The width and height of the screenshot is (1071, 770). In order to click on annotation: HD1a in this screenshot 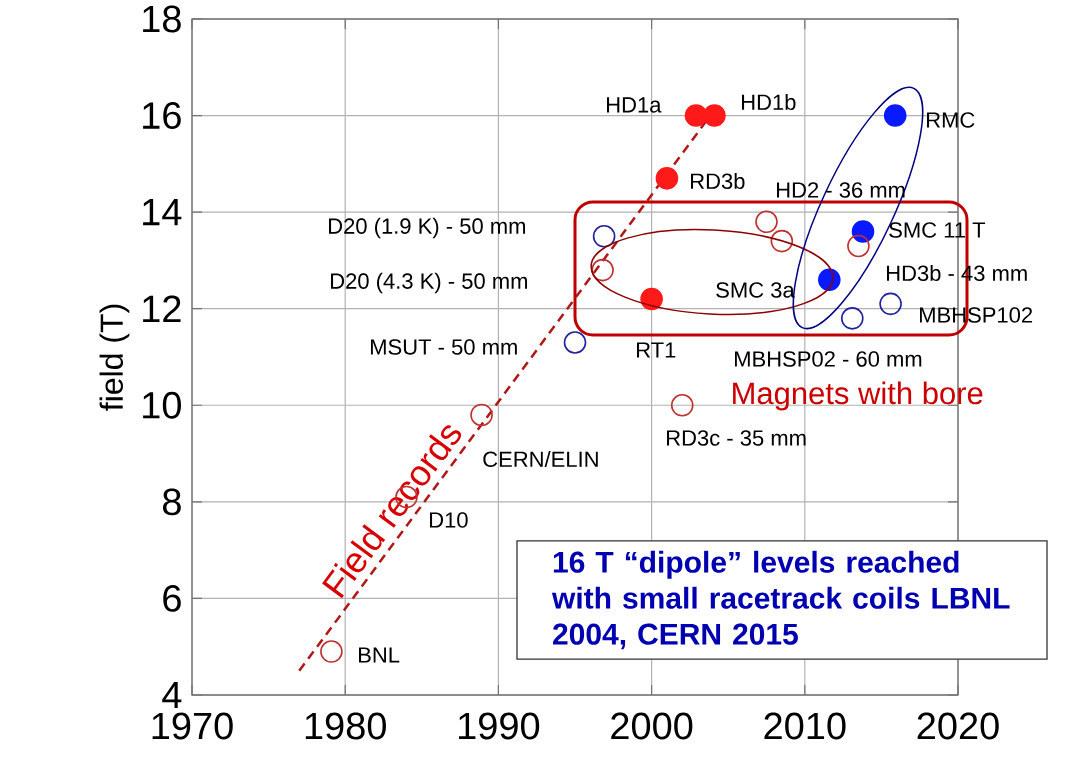, I will do `click(634, 105)`.